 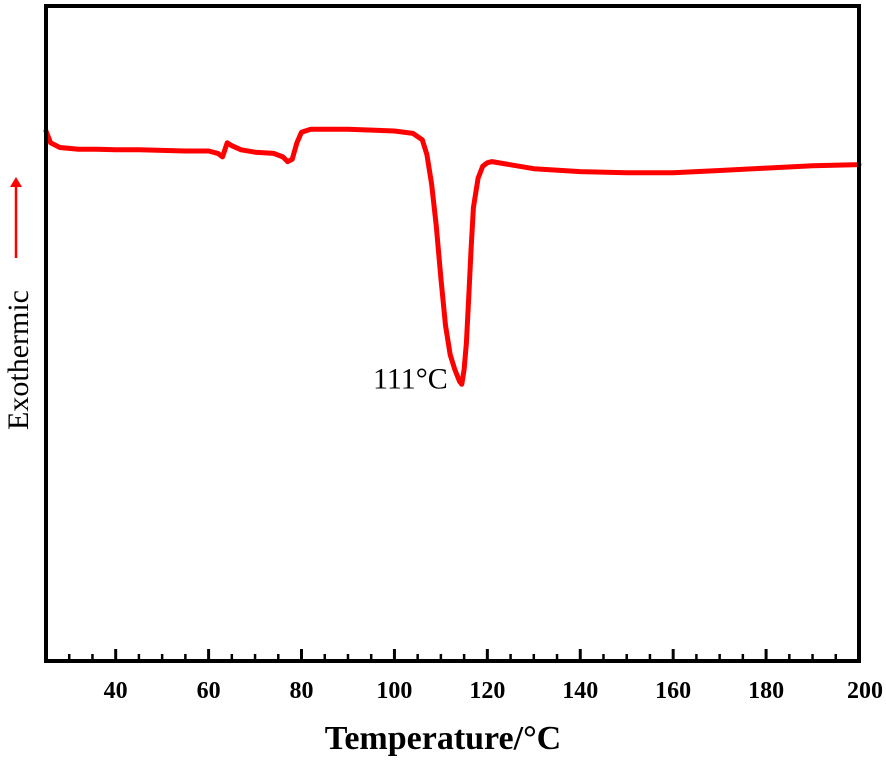 I want to click on peak-annotation: 111°C, so click(x=410, y=378).